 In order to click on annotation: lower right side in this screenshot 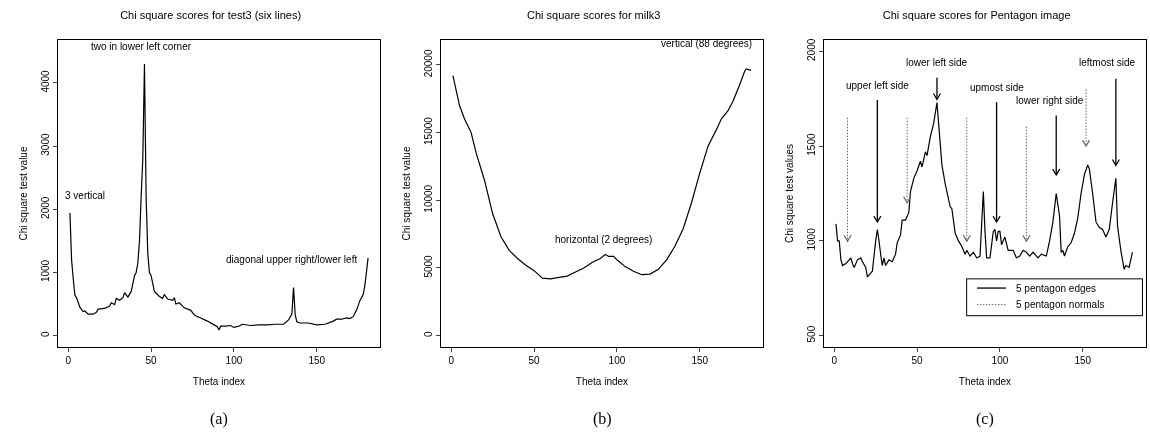, I will do `click(1050, 100)`.